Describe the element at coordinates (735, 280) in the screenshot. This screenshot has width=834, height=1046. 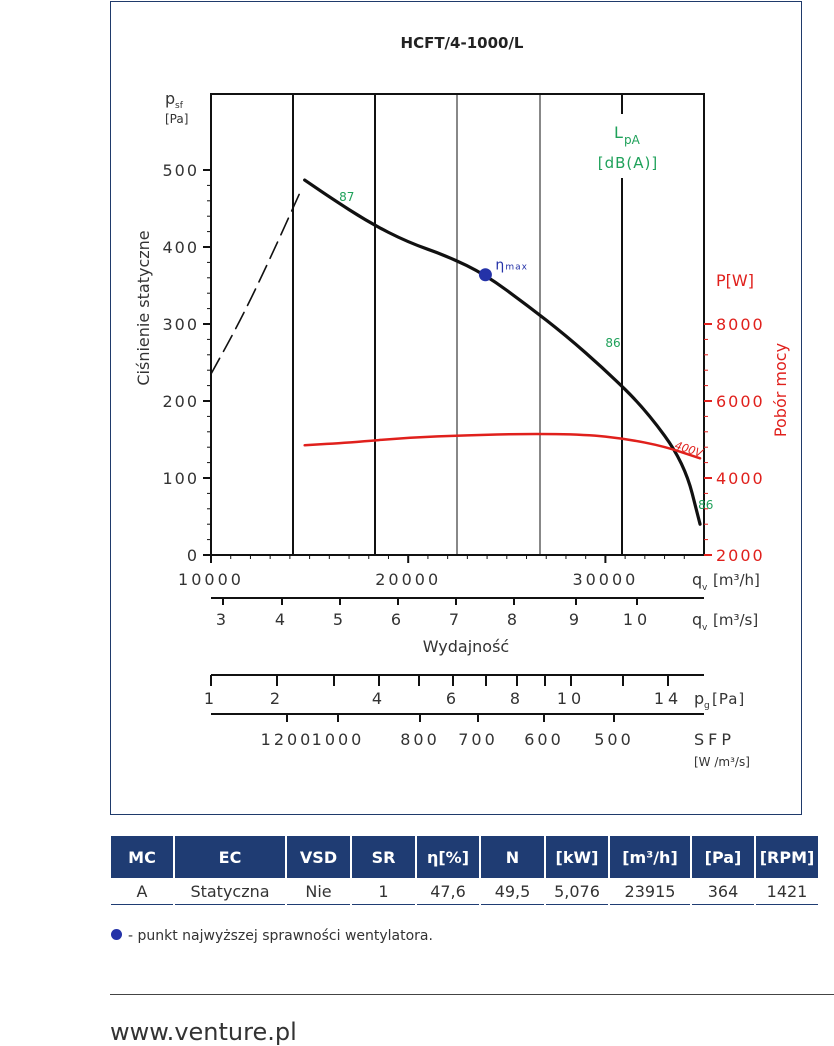
I see `y2-unit: P[W]` at that location.